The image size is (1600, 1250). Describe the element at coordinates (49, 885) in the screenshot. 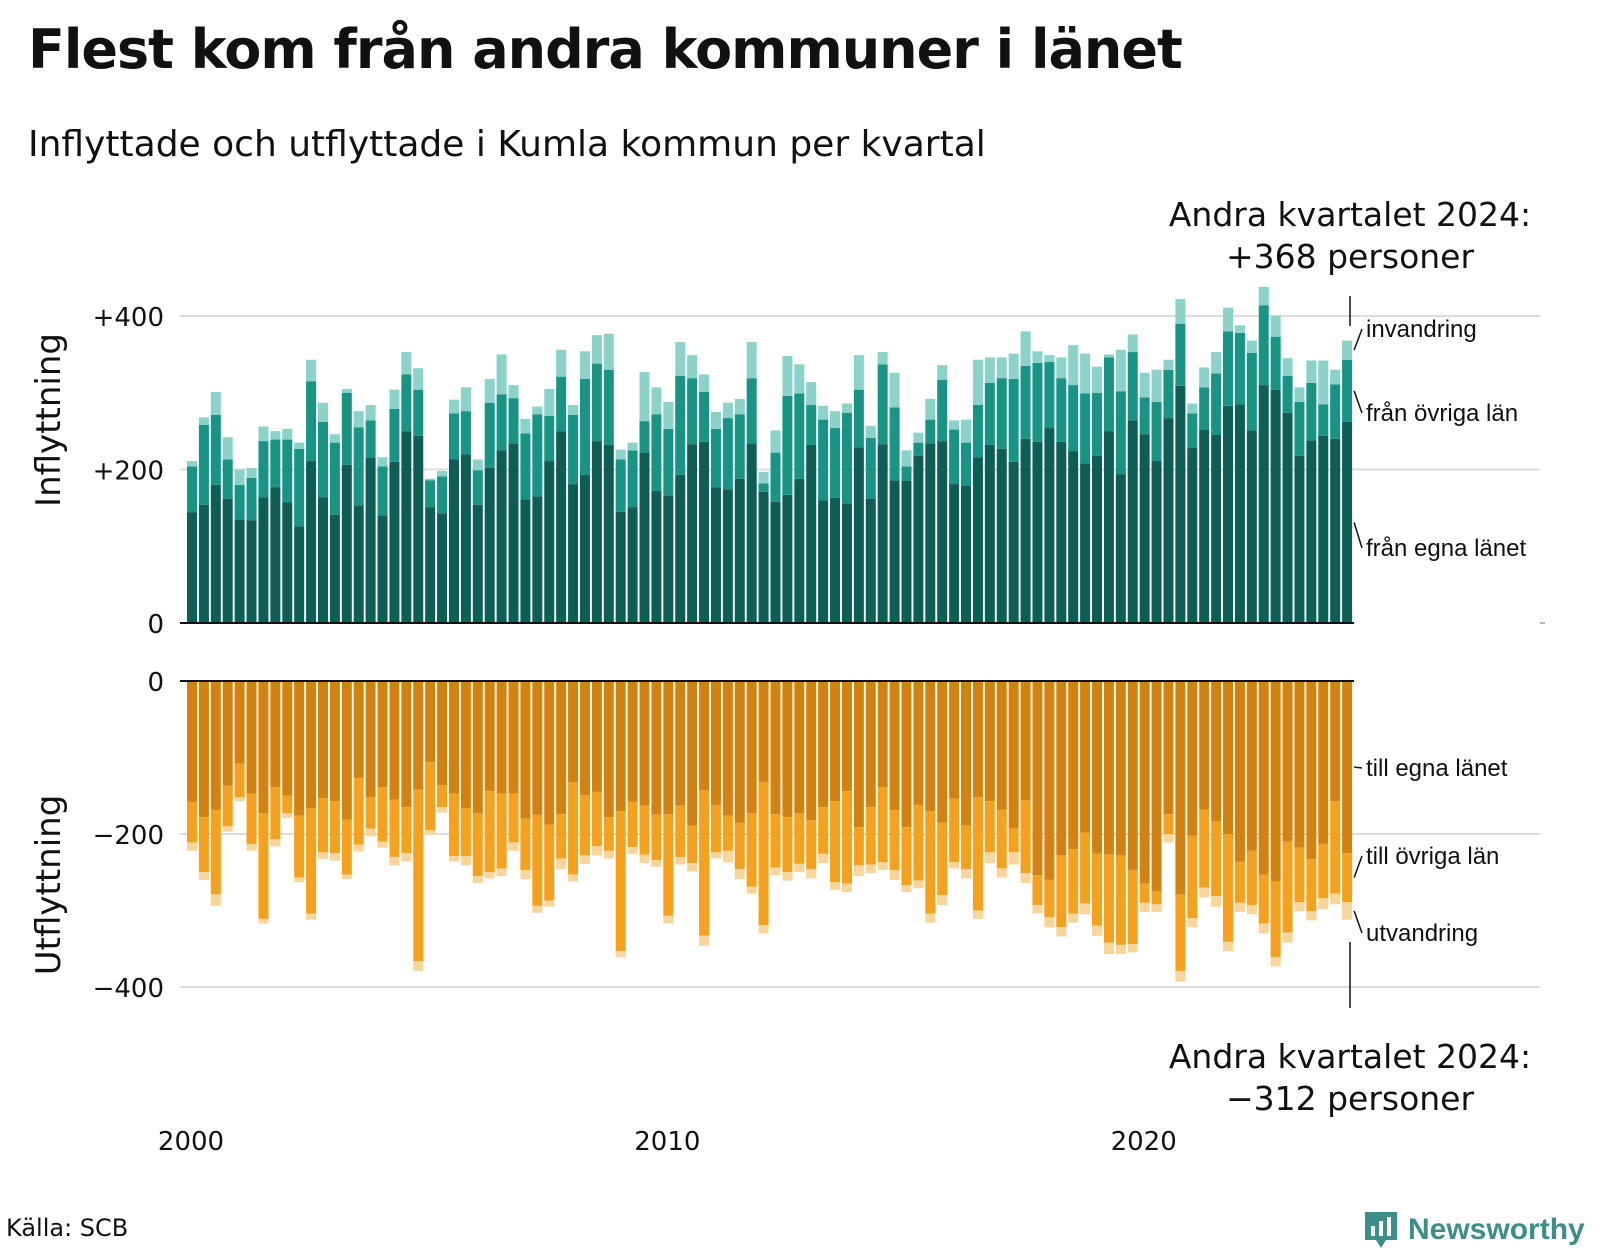

I see `yaxis-title-out: Utflyttning` at that location.